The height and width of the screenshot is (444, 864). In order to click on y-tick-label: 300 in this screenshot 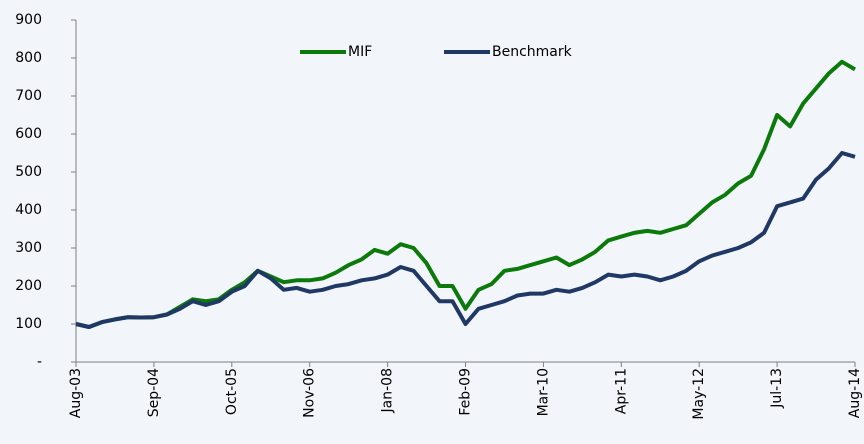, I will do `click(28, 248)`.